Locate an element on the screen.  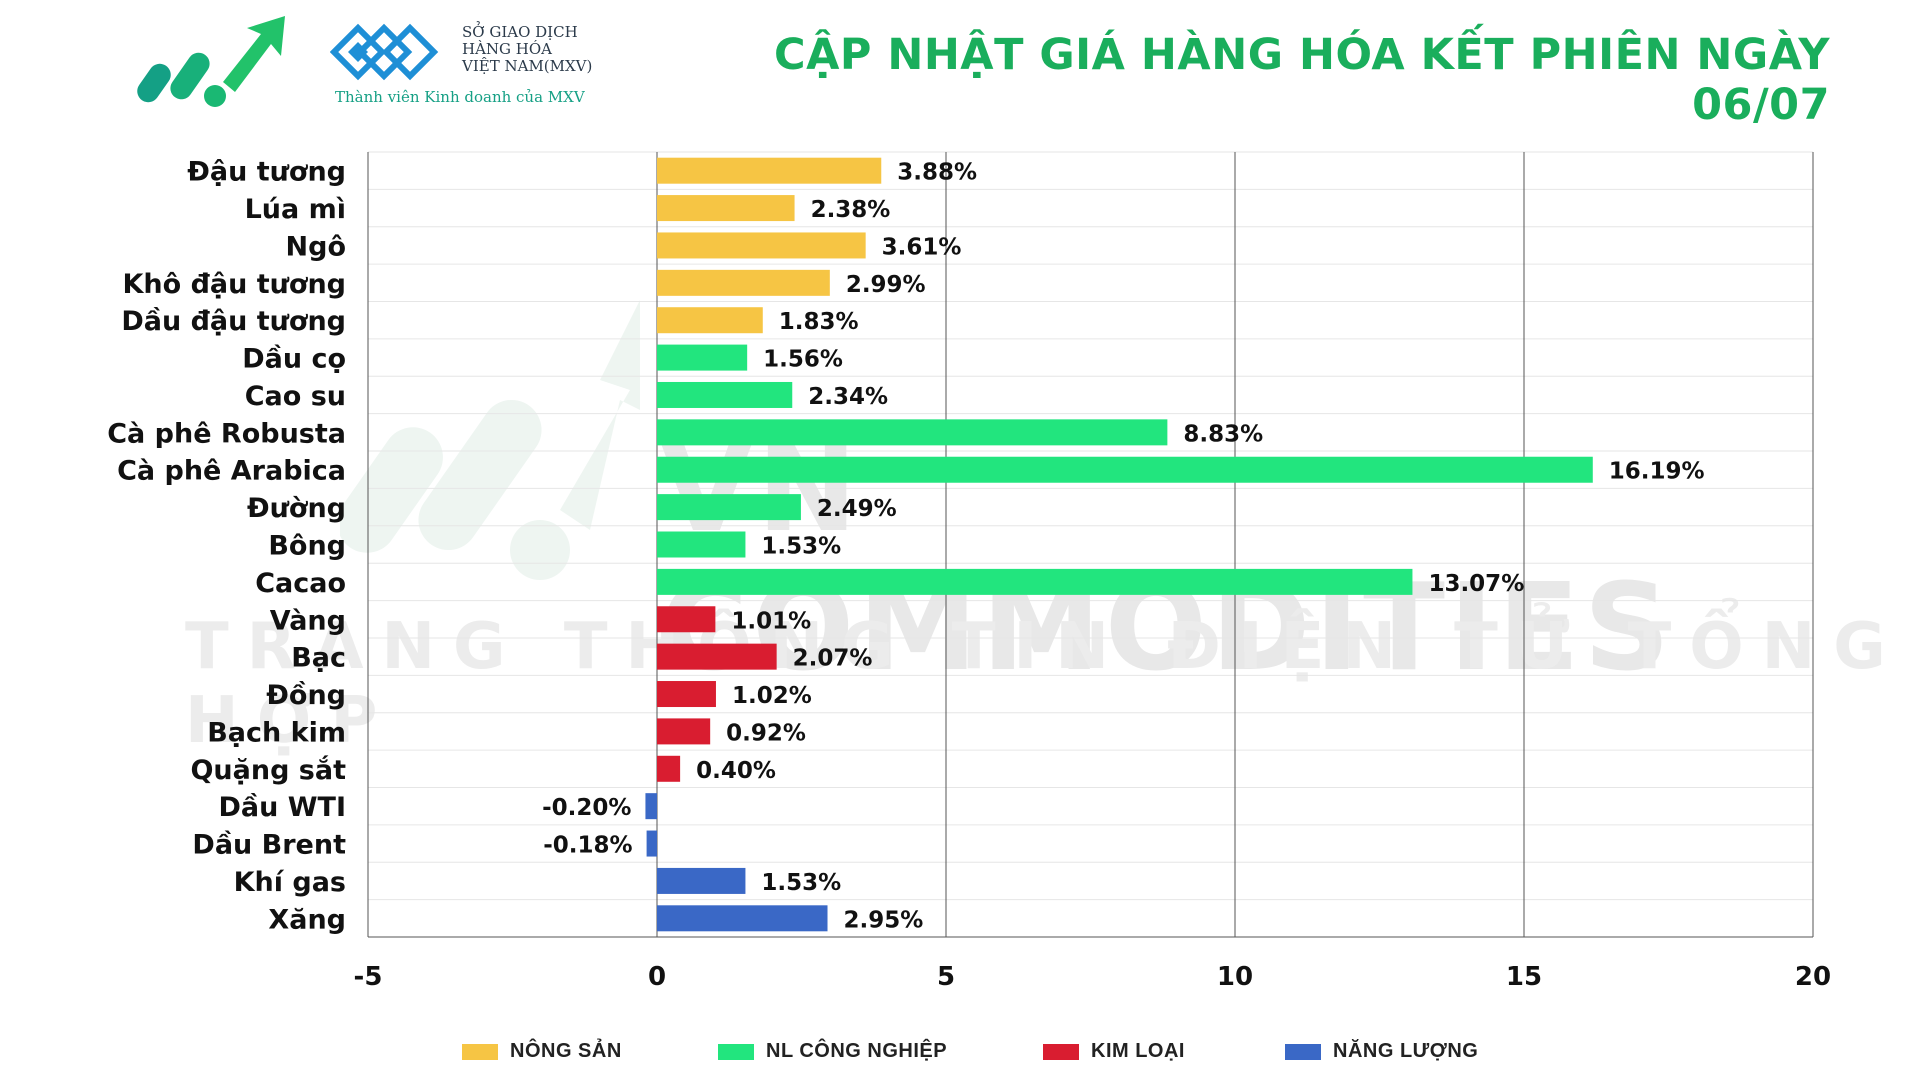
category-label: Dầu WTI is located at coordinates (283, 807).